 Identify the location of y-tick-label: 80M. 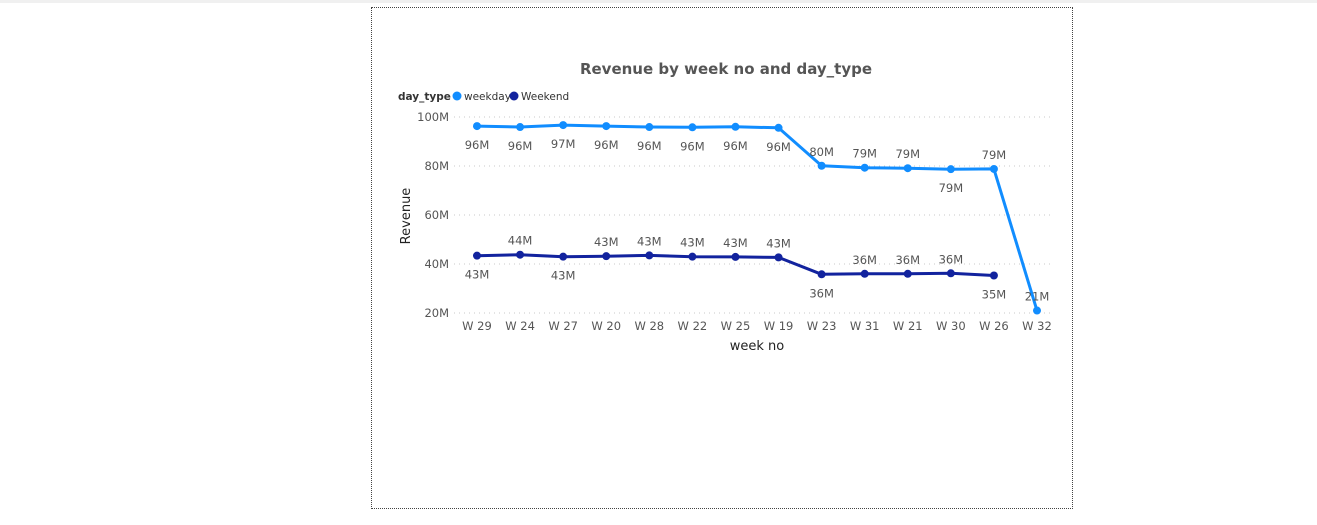
(436, 166).